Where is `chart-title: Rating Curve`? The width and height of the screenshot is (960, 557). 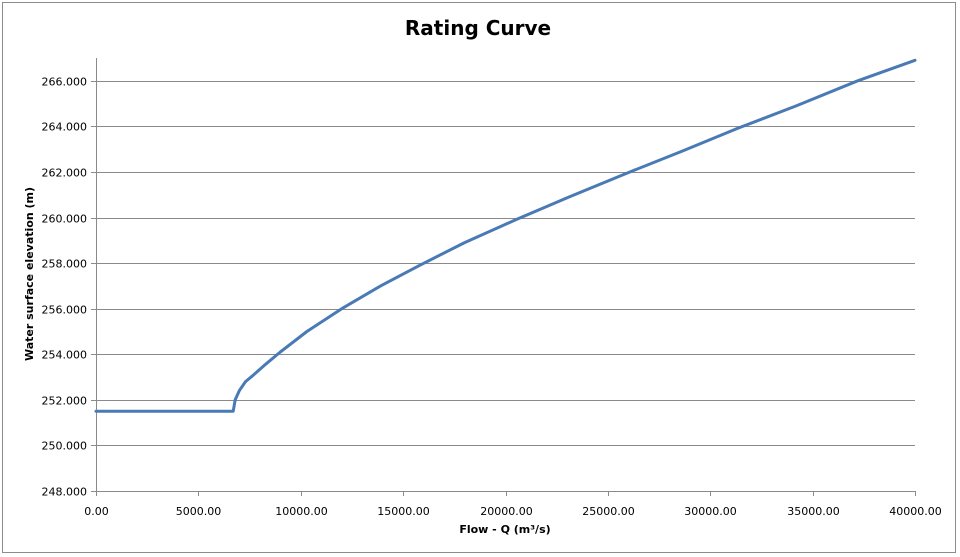 chart-title: Rating Curve is located at coordinates (478, 28).